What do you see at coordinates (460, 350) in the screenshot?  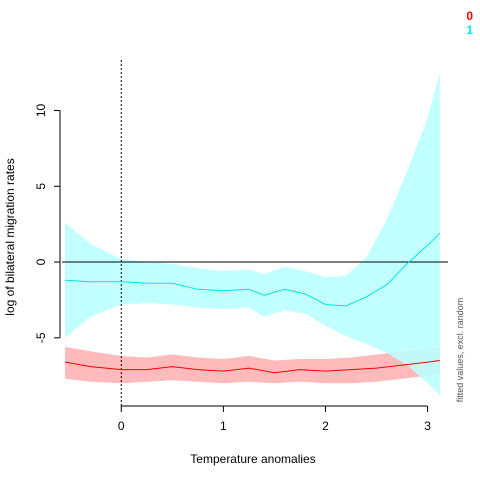 I see `side-note: fitted values, excl. random` at bounding box center [460, 350].